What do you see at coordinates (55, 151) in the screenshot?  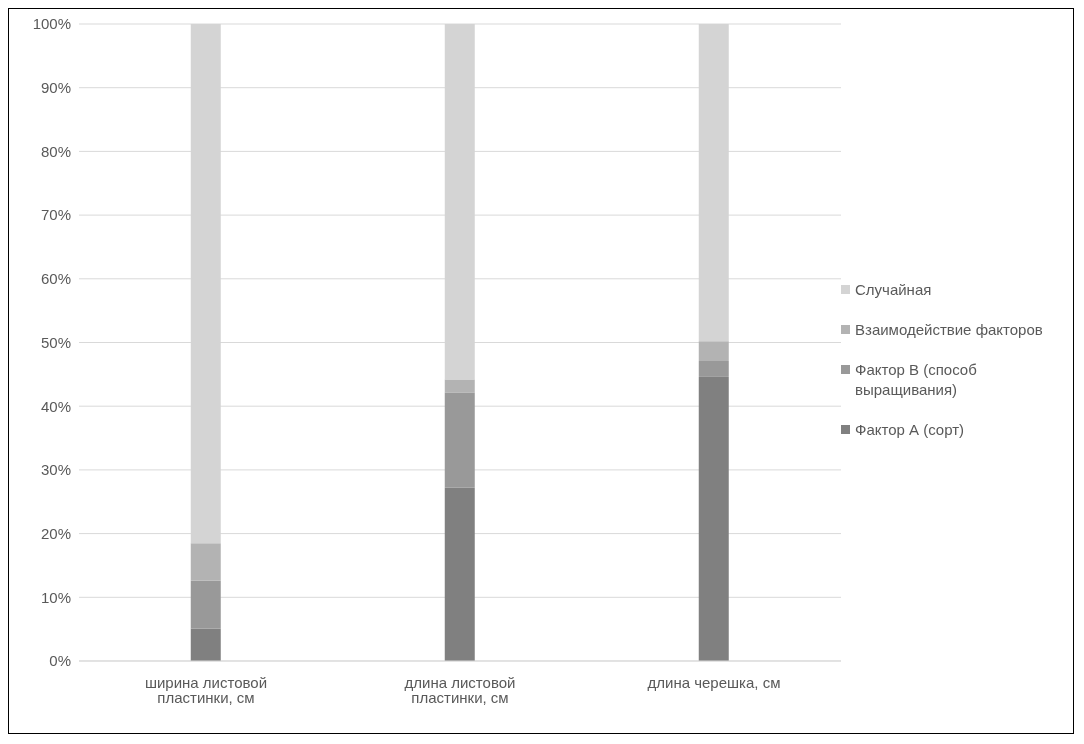 I see `y-tick-label: 80%` at bounding box center [55, 151].